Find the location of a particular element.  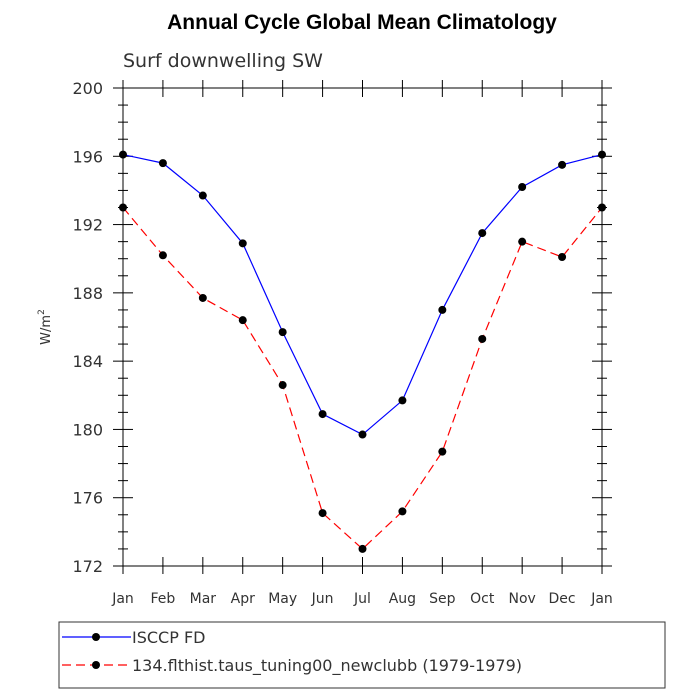

svg-text: W/m2 is located at coordinates (45, 327).